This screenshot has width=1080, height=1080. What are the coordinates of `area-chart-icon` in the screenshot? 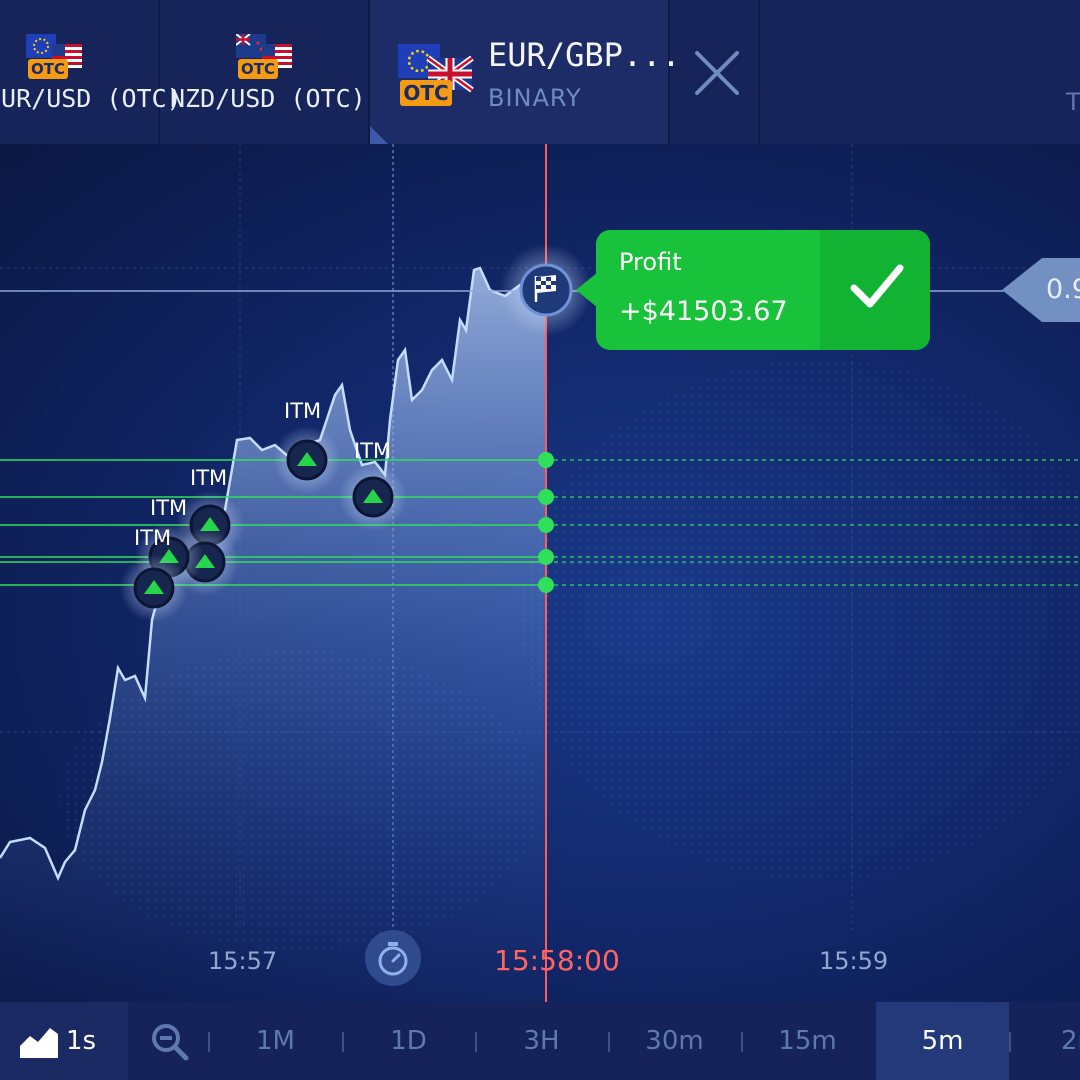 It's located at (39, 1043).